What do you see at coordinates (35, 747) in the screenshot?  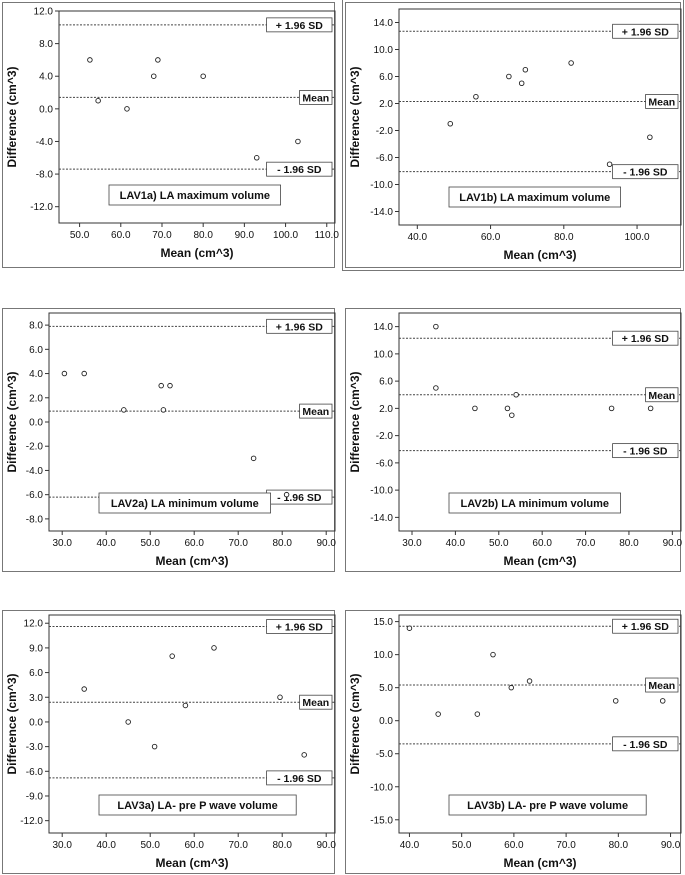 I see `y-tick-label: -3.0` at bounding box center [35, 747].